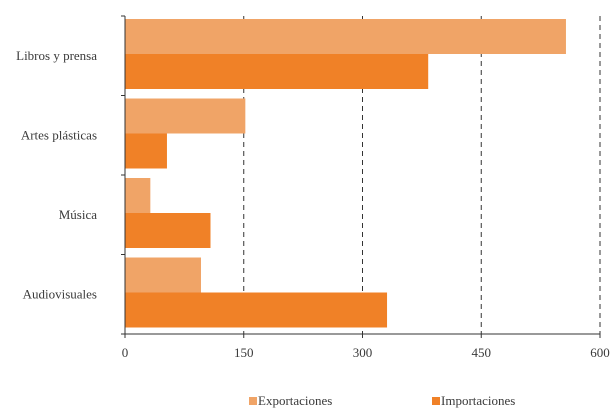 The image size is (611, 410). I want to click on x-tick-label-0: 0, so click(125, 352).